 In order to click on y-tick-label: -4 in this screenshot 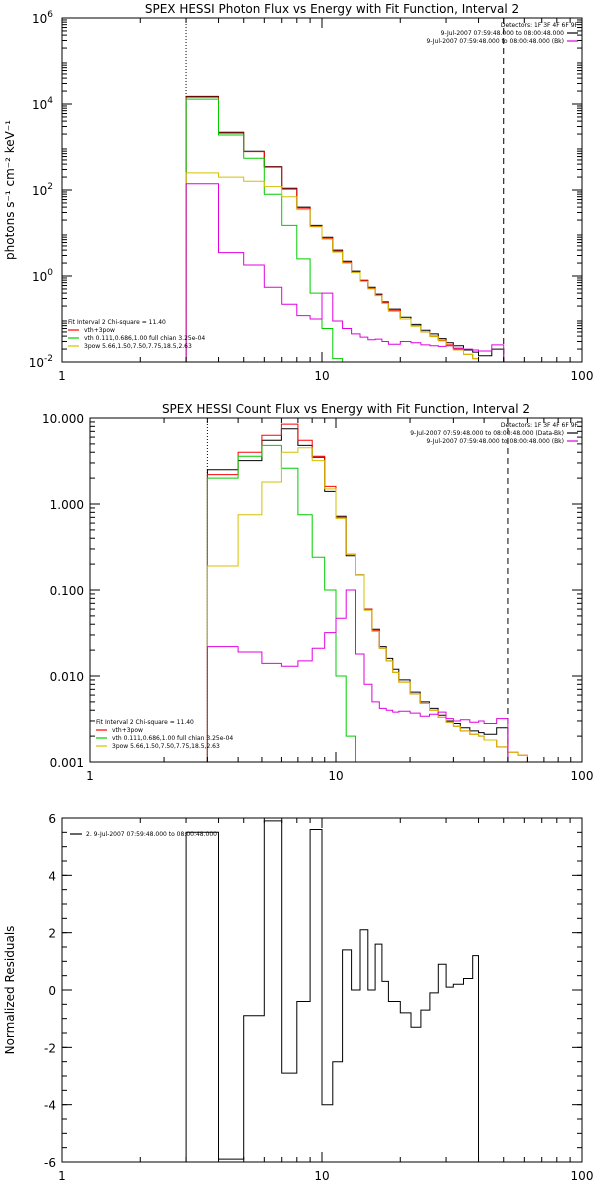, I will do `click(50, 1106)`.